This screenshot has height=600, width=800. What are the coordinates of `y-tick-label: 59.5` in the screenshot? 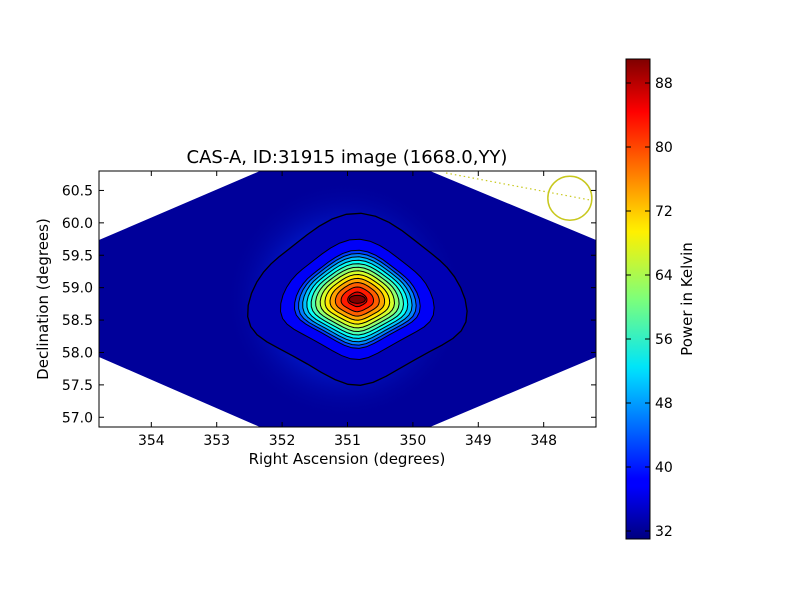 It's located at (77, 256).